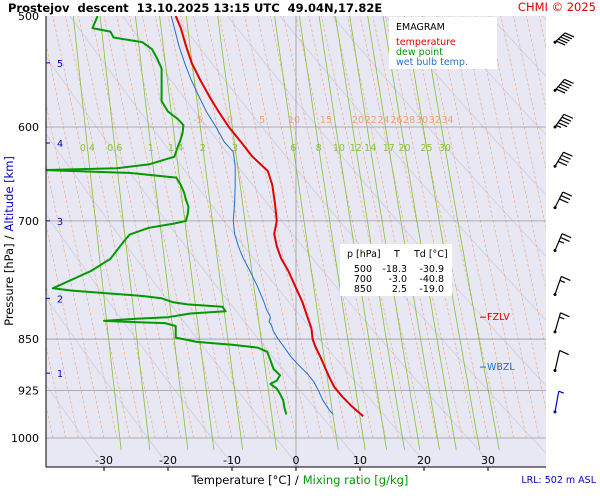 This screenshot has height=500, width=600. Describe the element at coordinates (558, 480) in the screenshot. I see `lrl-label: LRL: 502 m ASL` at that location.